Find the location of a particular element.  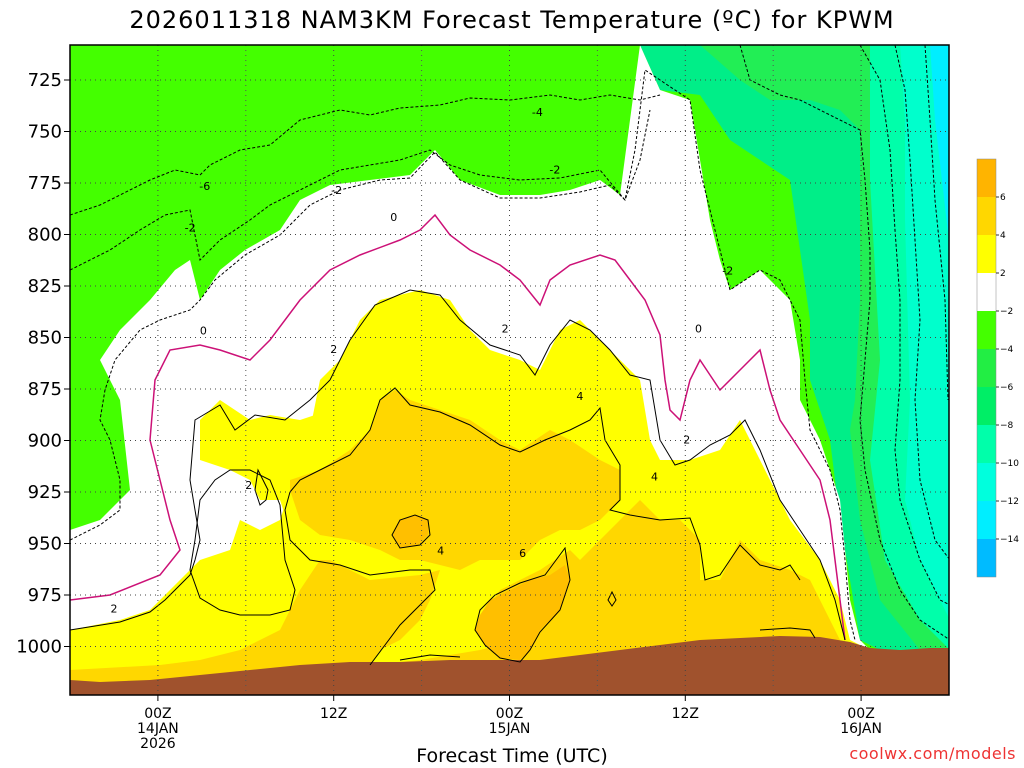

y-tick-label: 800 is located at coordinates (45, 235).